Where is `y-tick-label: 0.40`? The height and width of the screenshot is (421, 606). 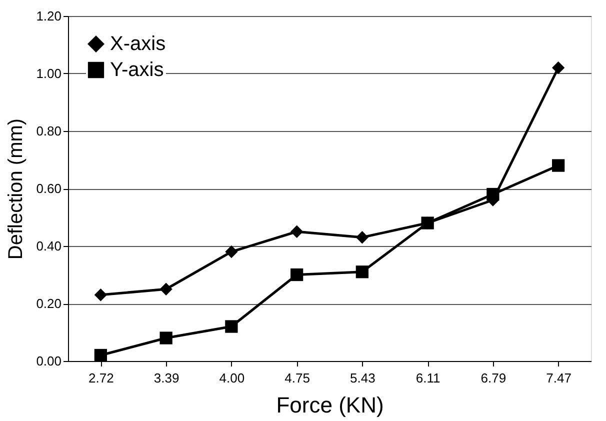
y-tick-label: 0.40 is located at coordinates (49, 246).